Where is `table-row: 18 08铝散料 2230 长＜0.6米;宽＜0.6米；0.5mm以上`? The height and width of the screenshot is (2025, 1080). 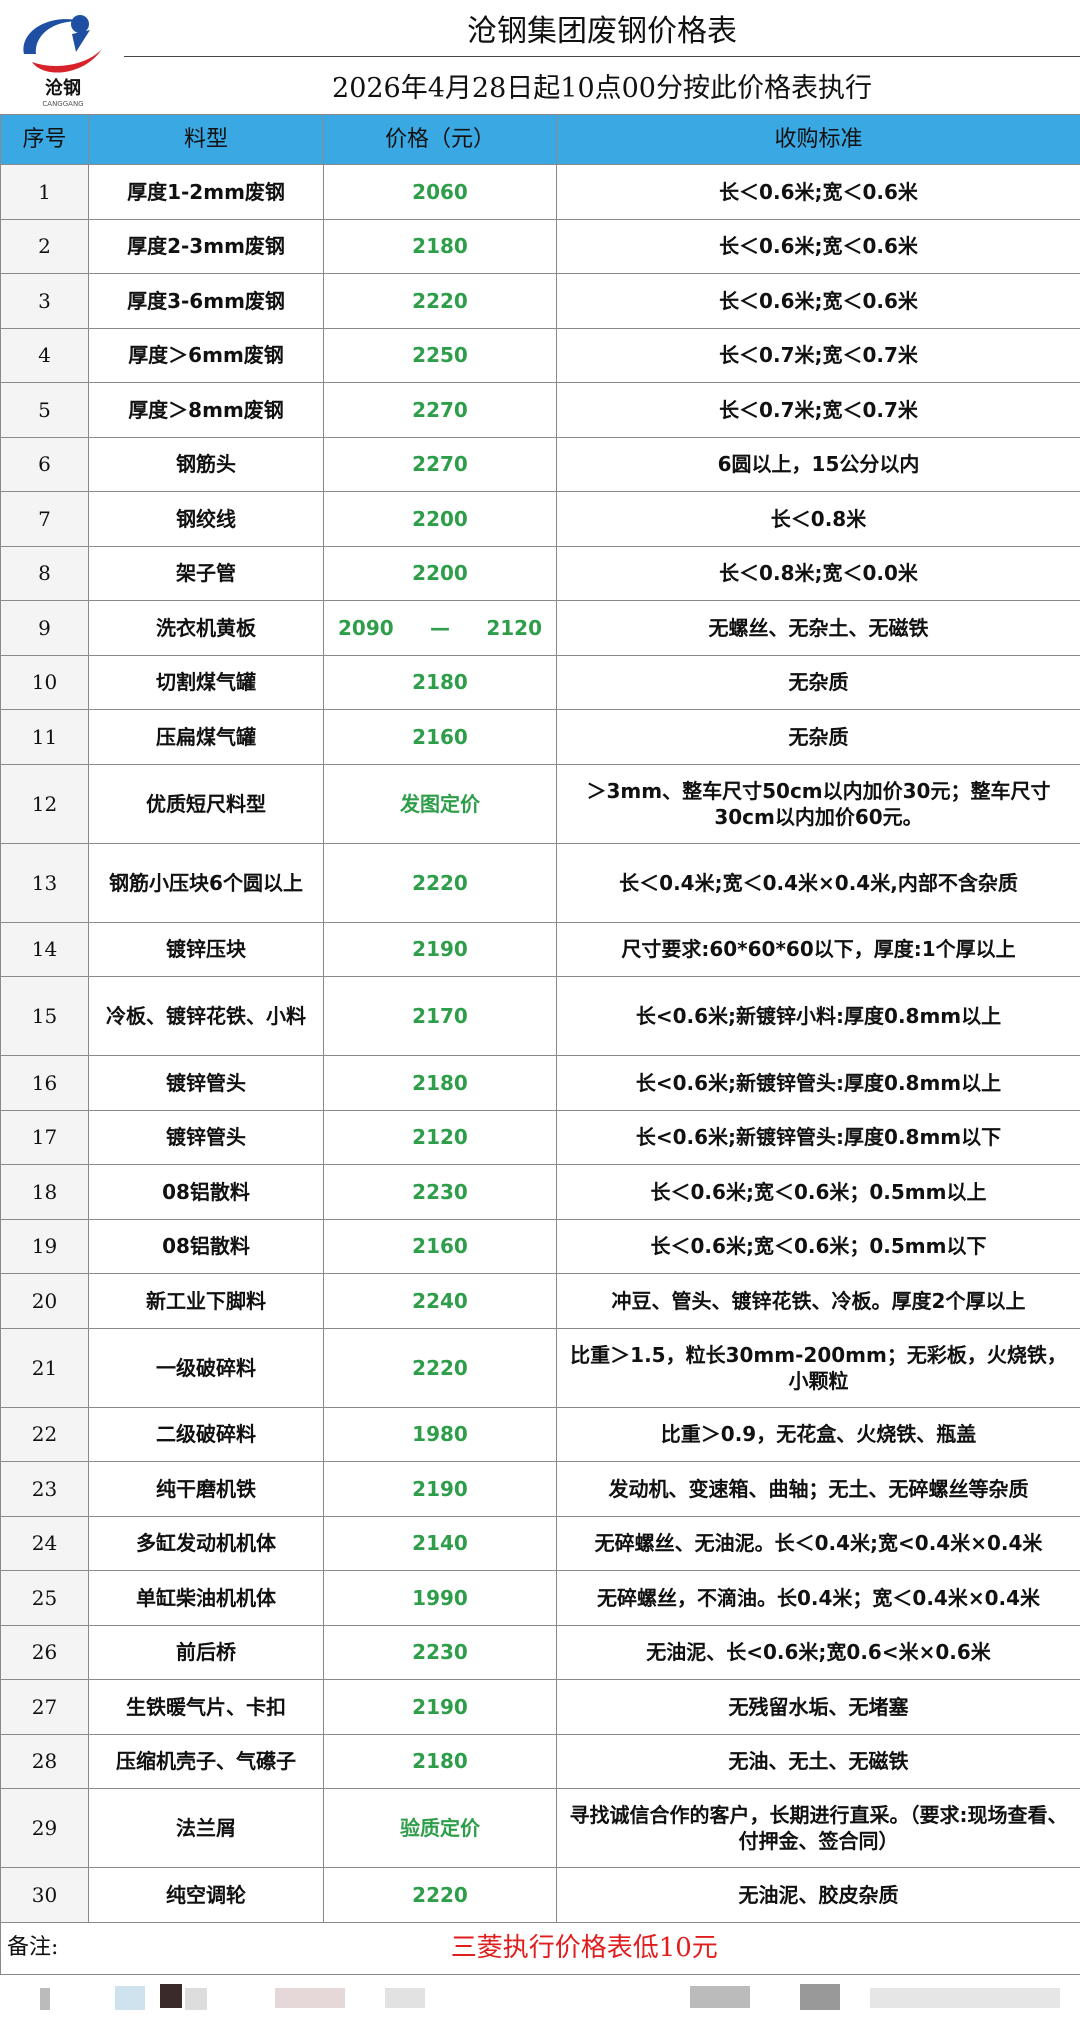
table-row: 18 08铝散料 2230 长＜0.6米;宽＜0.6米；0.5mm以上 is located at coordinates (540, 1192).